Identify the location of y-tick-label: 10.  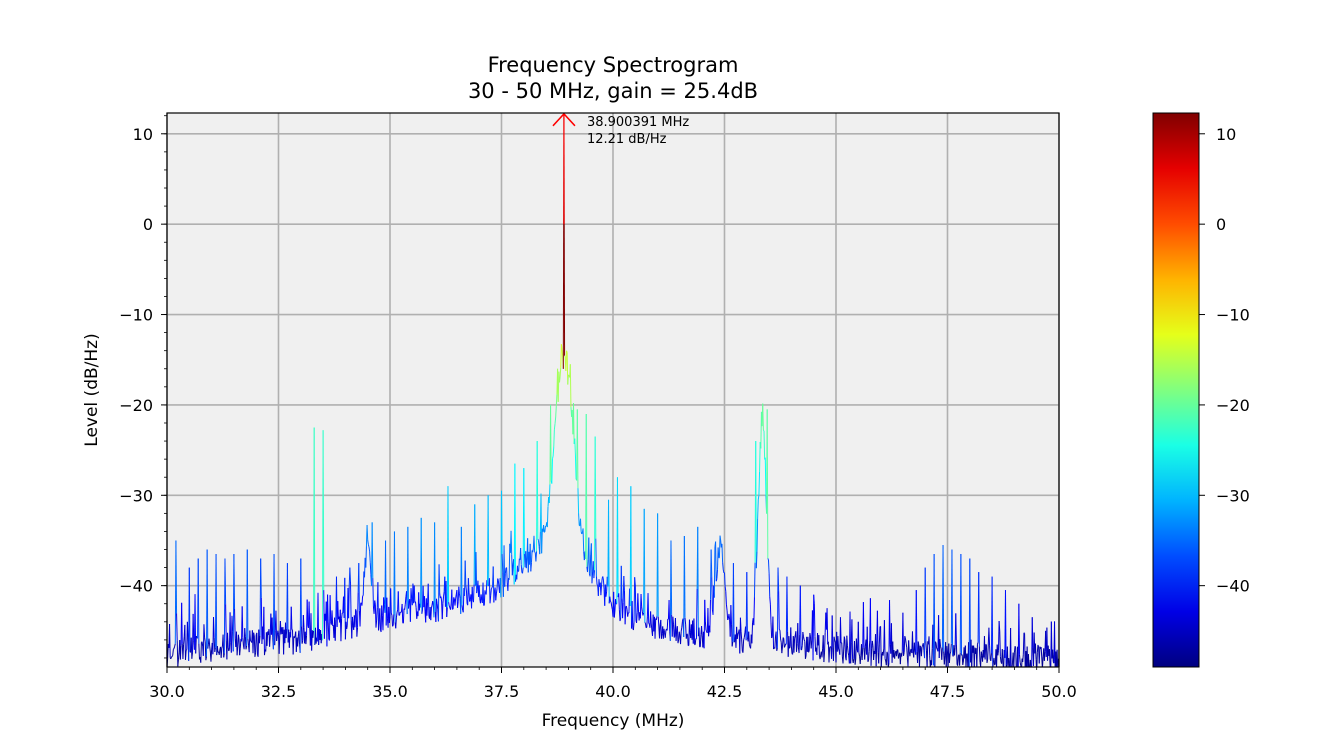
(143, 134).